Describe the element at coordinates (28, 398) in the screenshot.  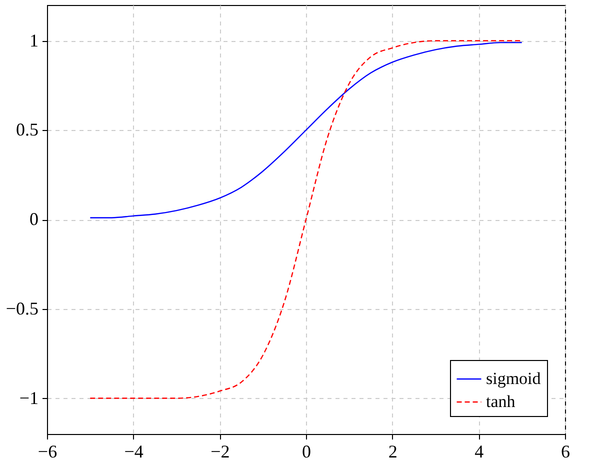
I see `y-tick-label: −1` at that location.